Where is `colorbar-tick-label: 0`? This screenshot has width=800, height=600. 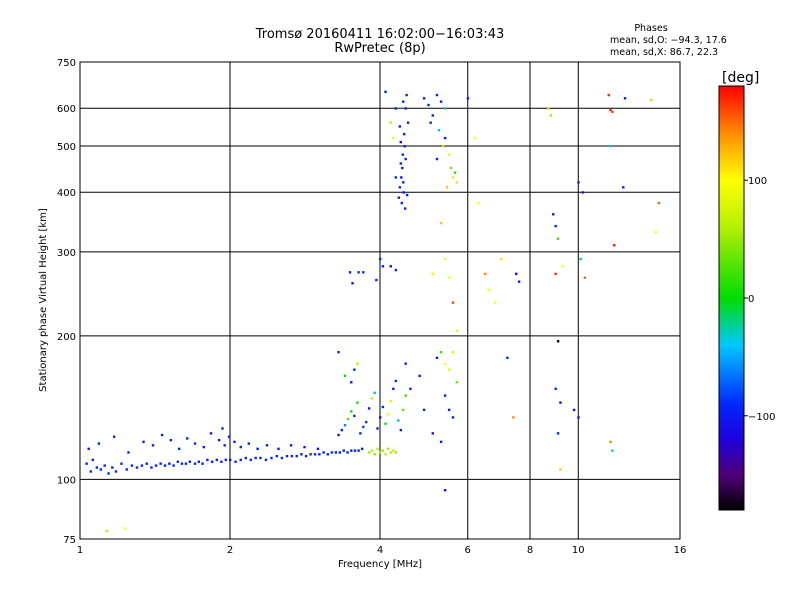 colorbar-tick-label: 0 is located at coordinates (751, 299).